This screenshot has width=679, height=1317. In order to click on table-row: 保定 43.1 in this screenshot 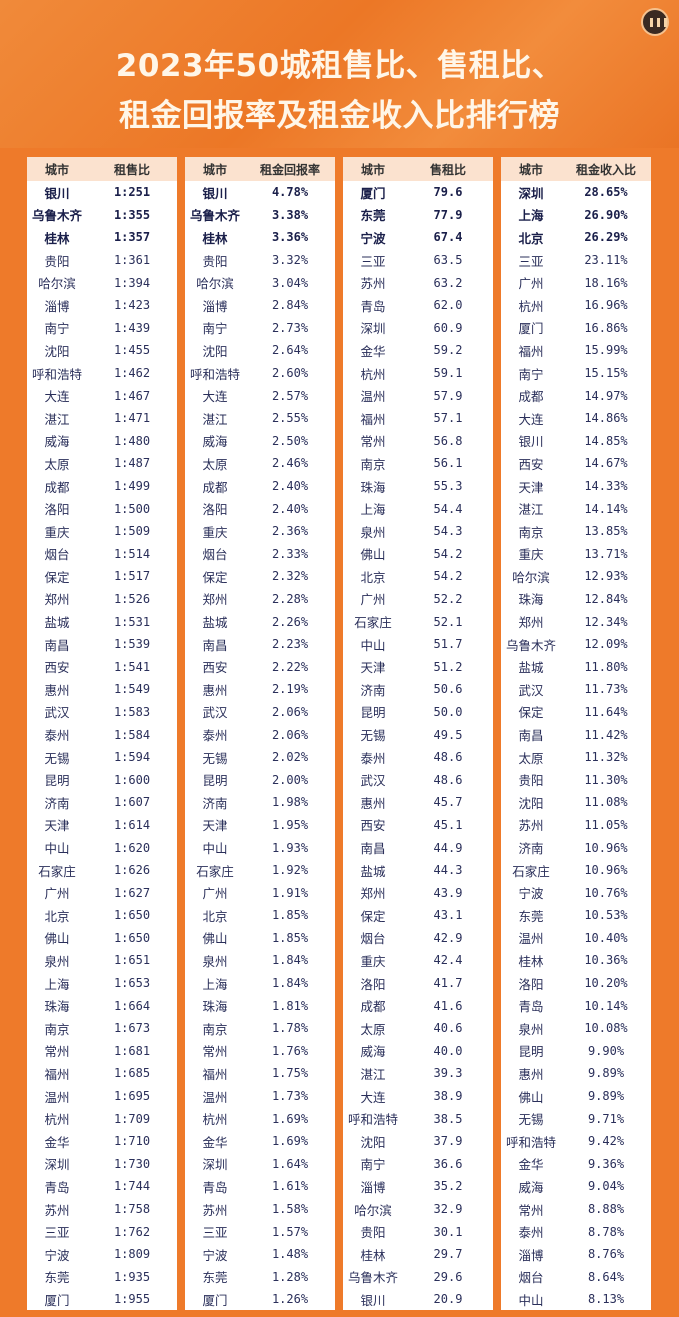, I will do `click(418, 915)`.